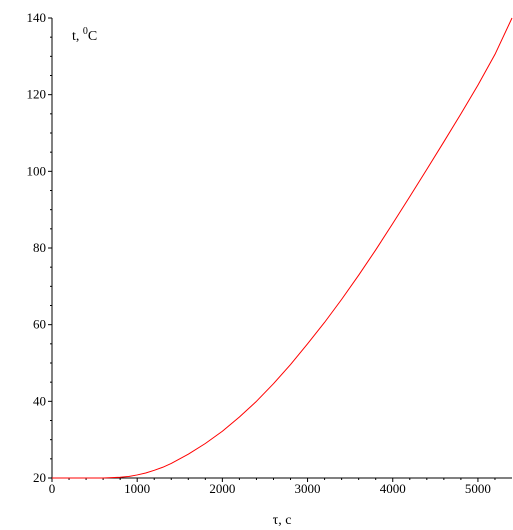  I want to click on y-tick-label-60: 60, so click(39, 324).